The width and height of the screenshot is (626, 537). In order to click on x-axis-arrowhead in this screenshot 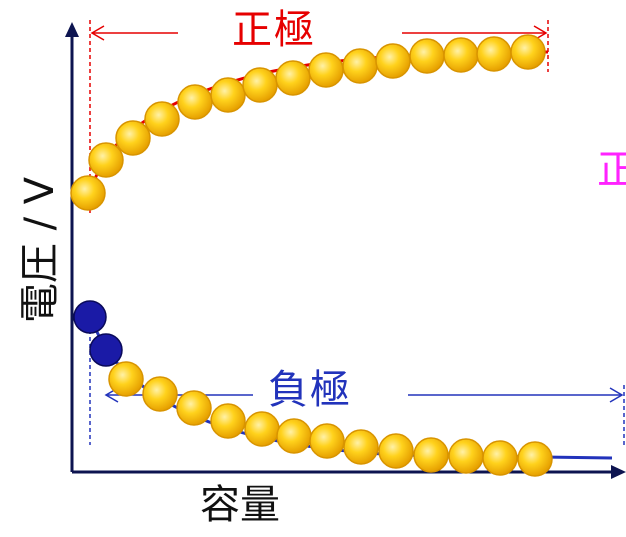, I will do `click(618, 472)`.